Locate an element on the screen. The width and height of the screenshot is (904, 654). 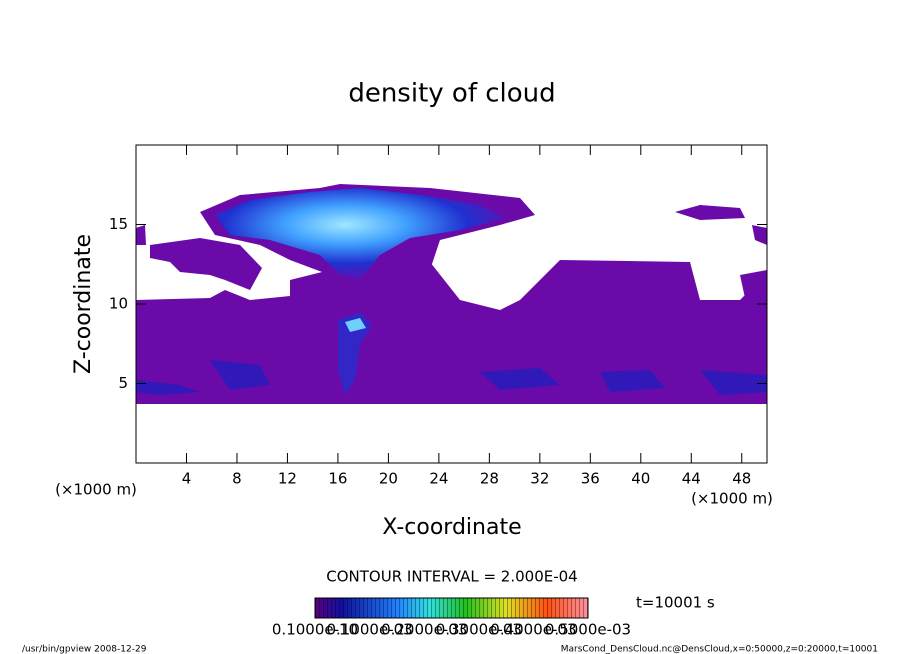
x-tick-label: 32 is located at coordinates (539, 479).